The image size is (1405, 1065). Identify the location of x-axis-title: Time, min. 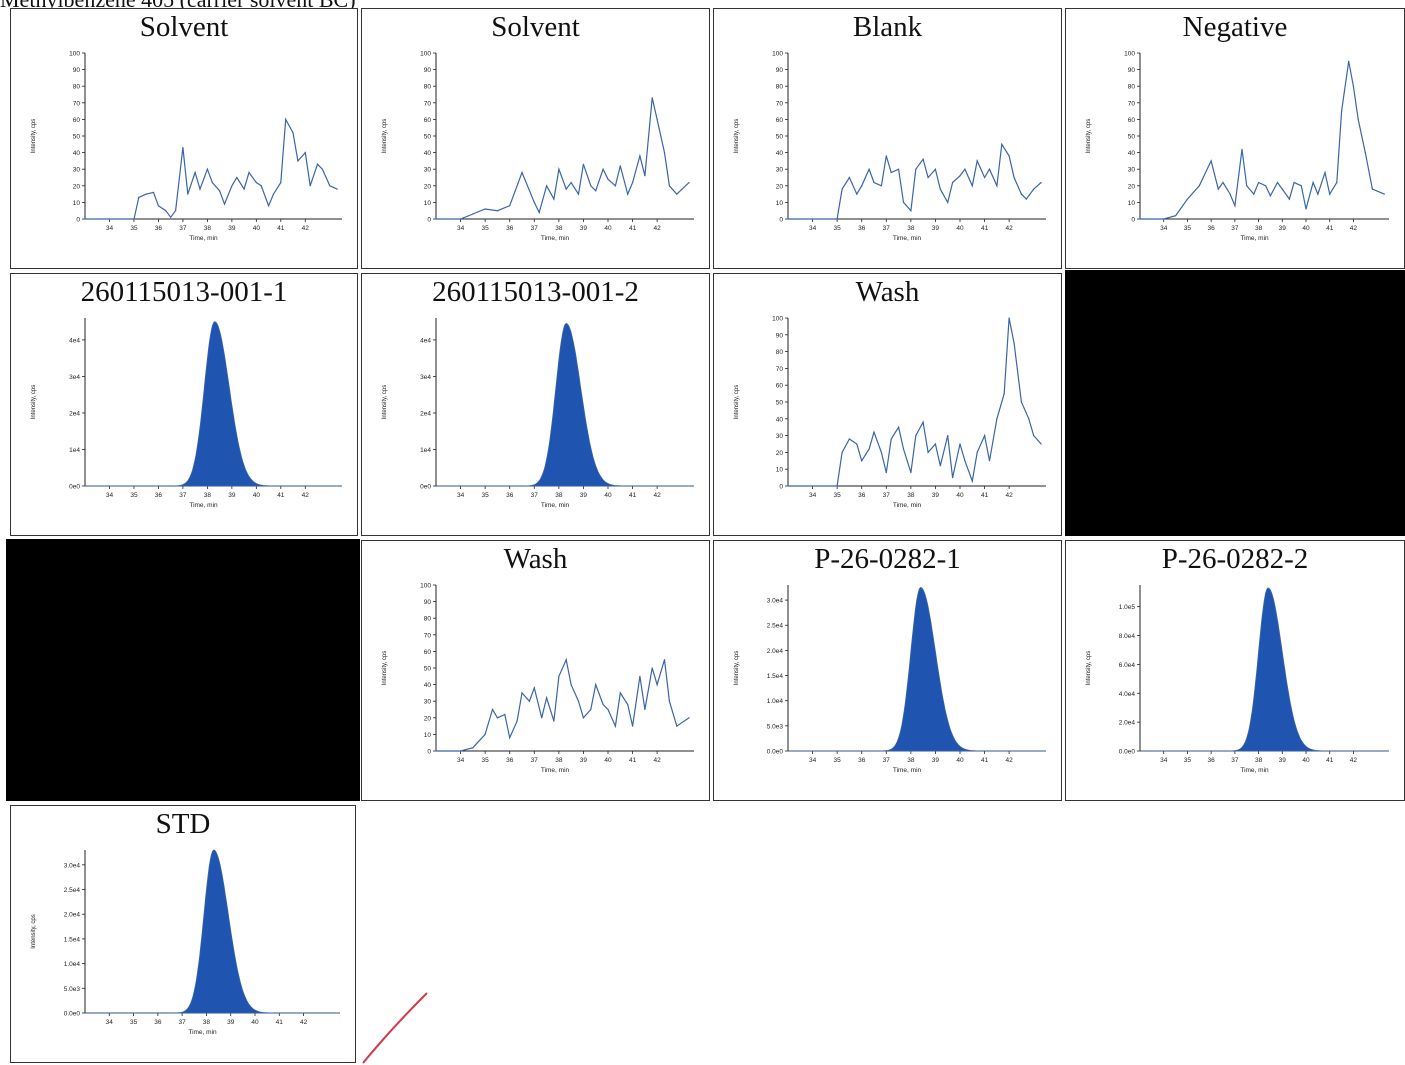
(555, 238).